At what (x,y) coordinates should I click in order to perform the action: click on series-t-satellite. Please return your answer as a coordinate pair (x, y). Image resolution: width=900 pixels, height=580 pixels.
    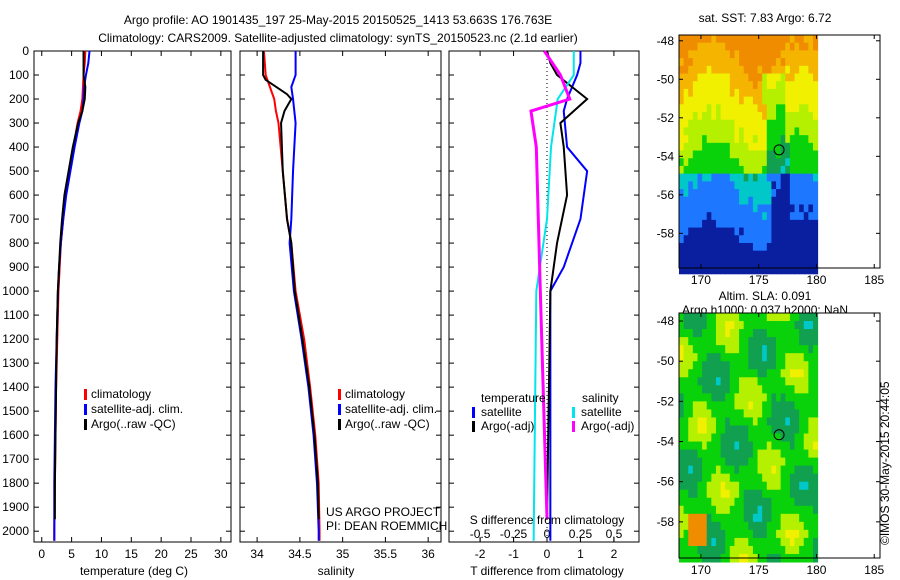
    Looking at the image, I should click on (569, 296).